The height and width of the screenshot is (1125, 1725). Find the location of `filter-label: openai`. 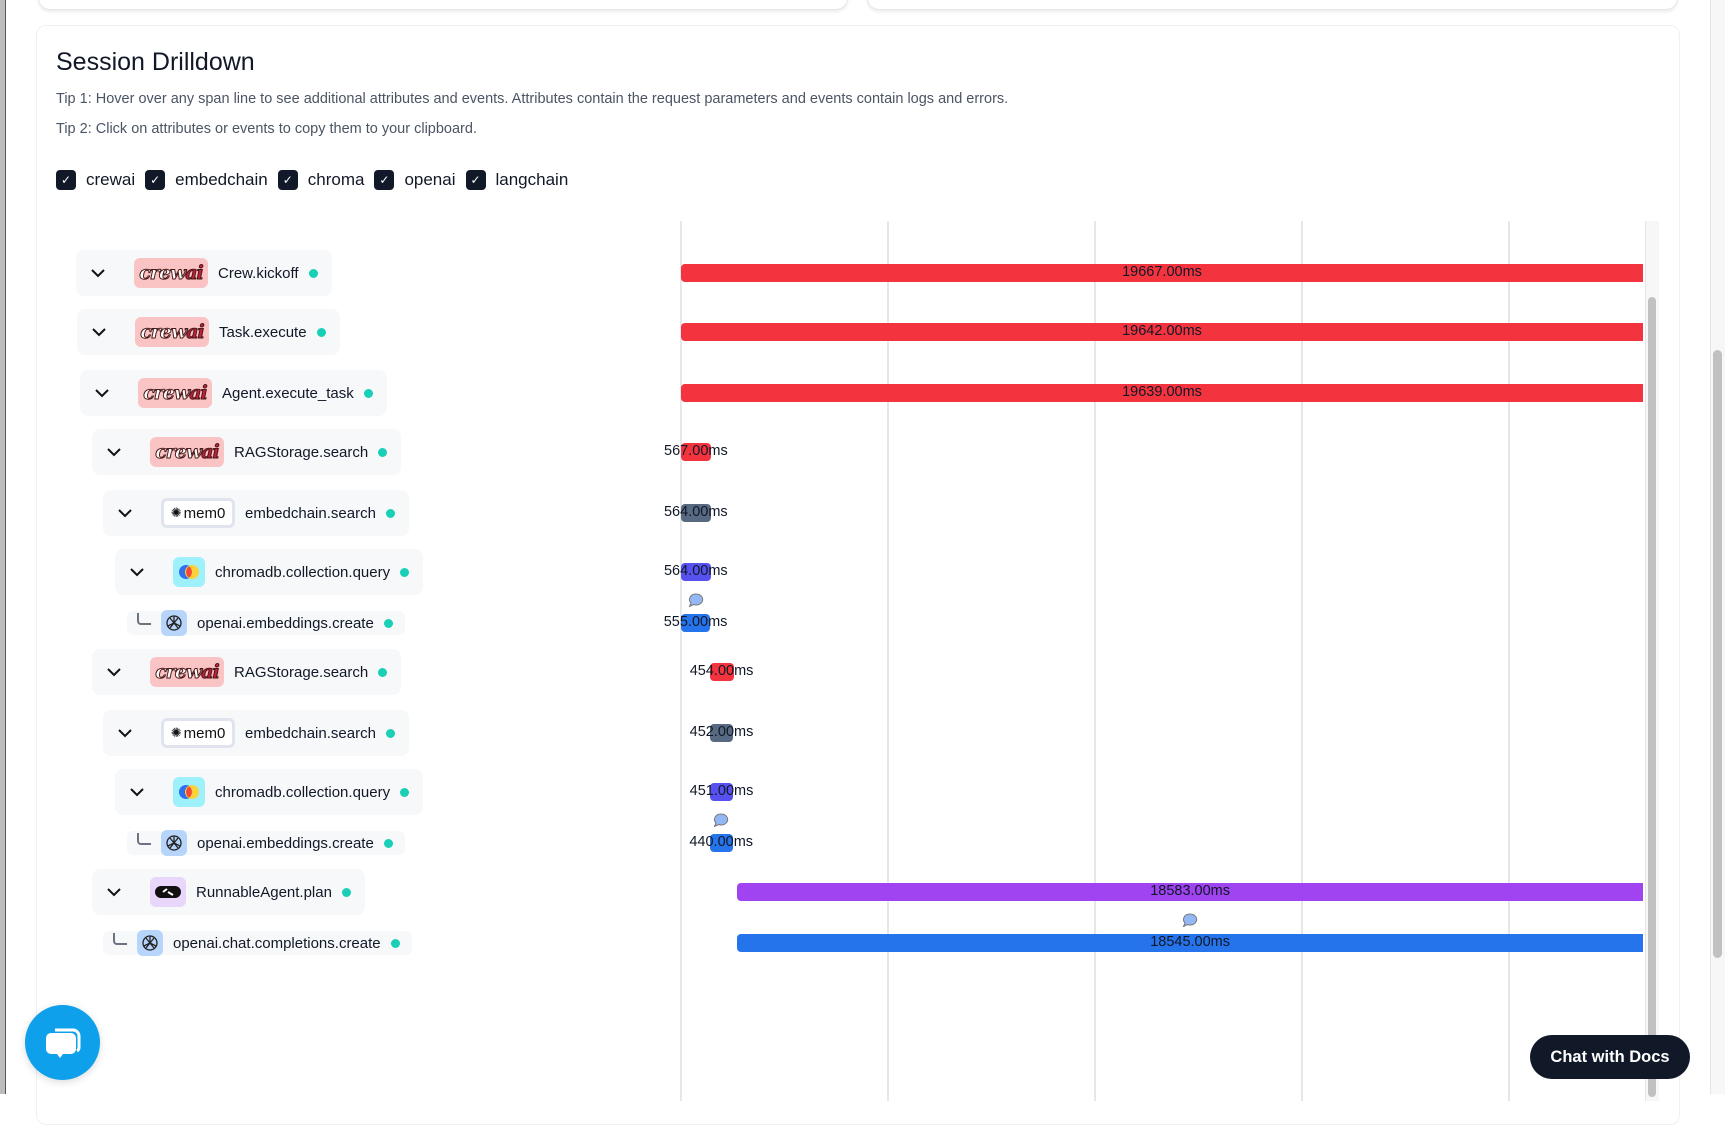

filter-label: openai is located at coordinates (430, 179).